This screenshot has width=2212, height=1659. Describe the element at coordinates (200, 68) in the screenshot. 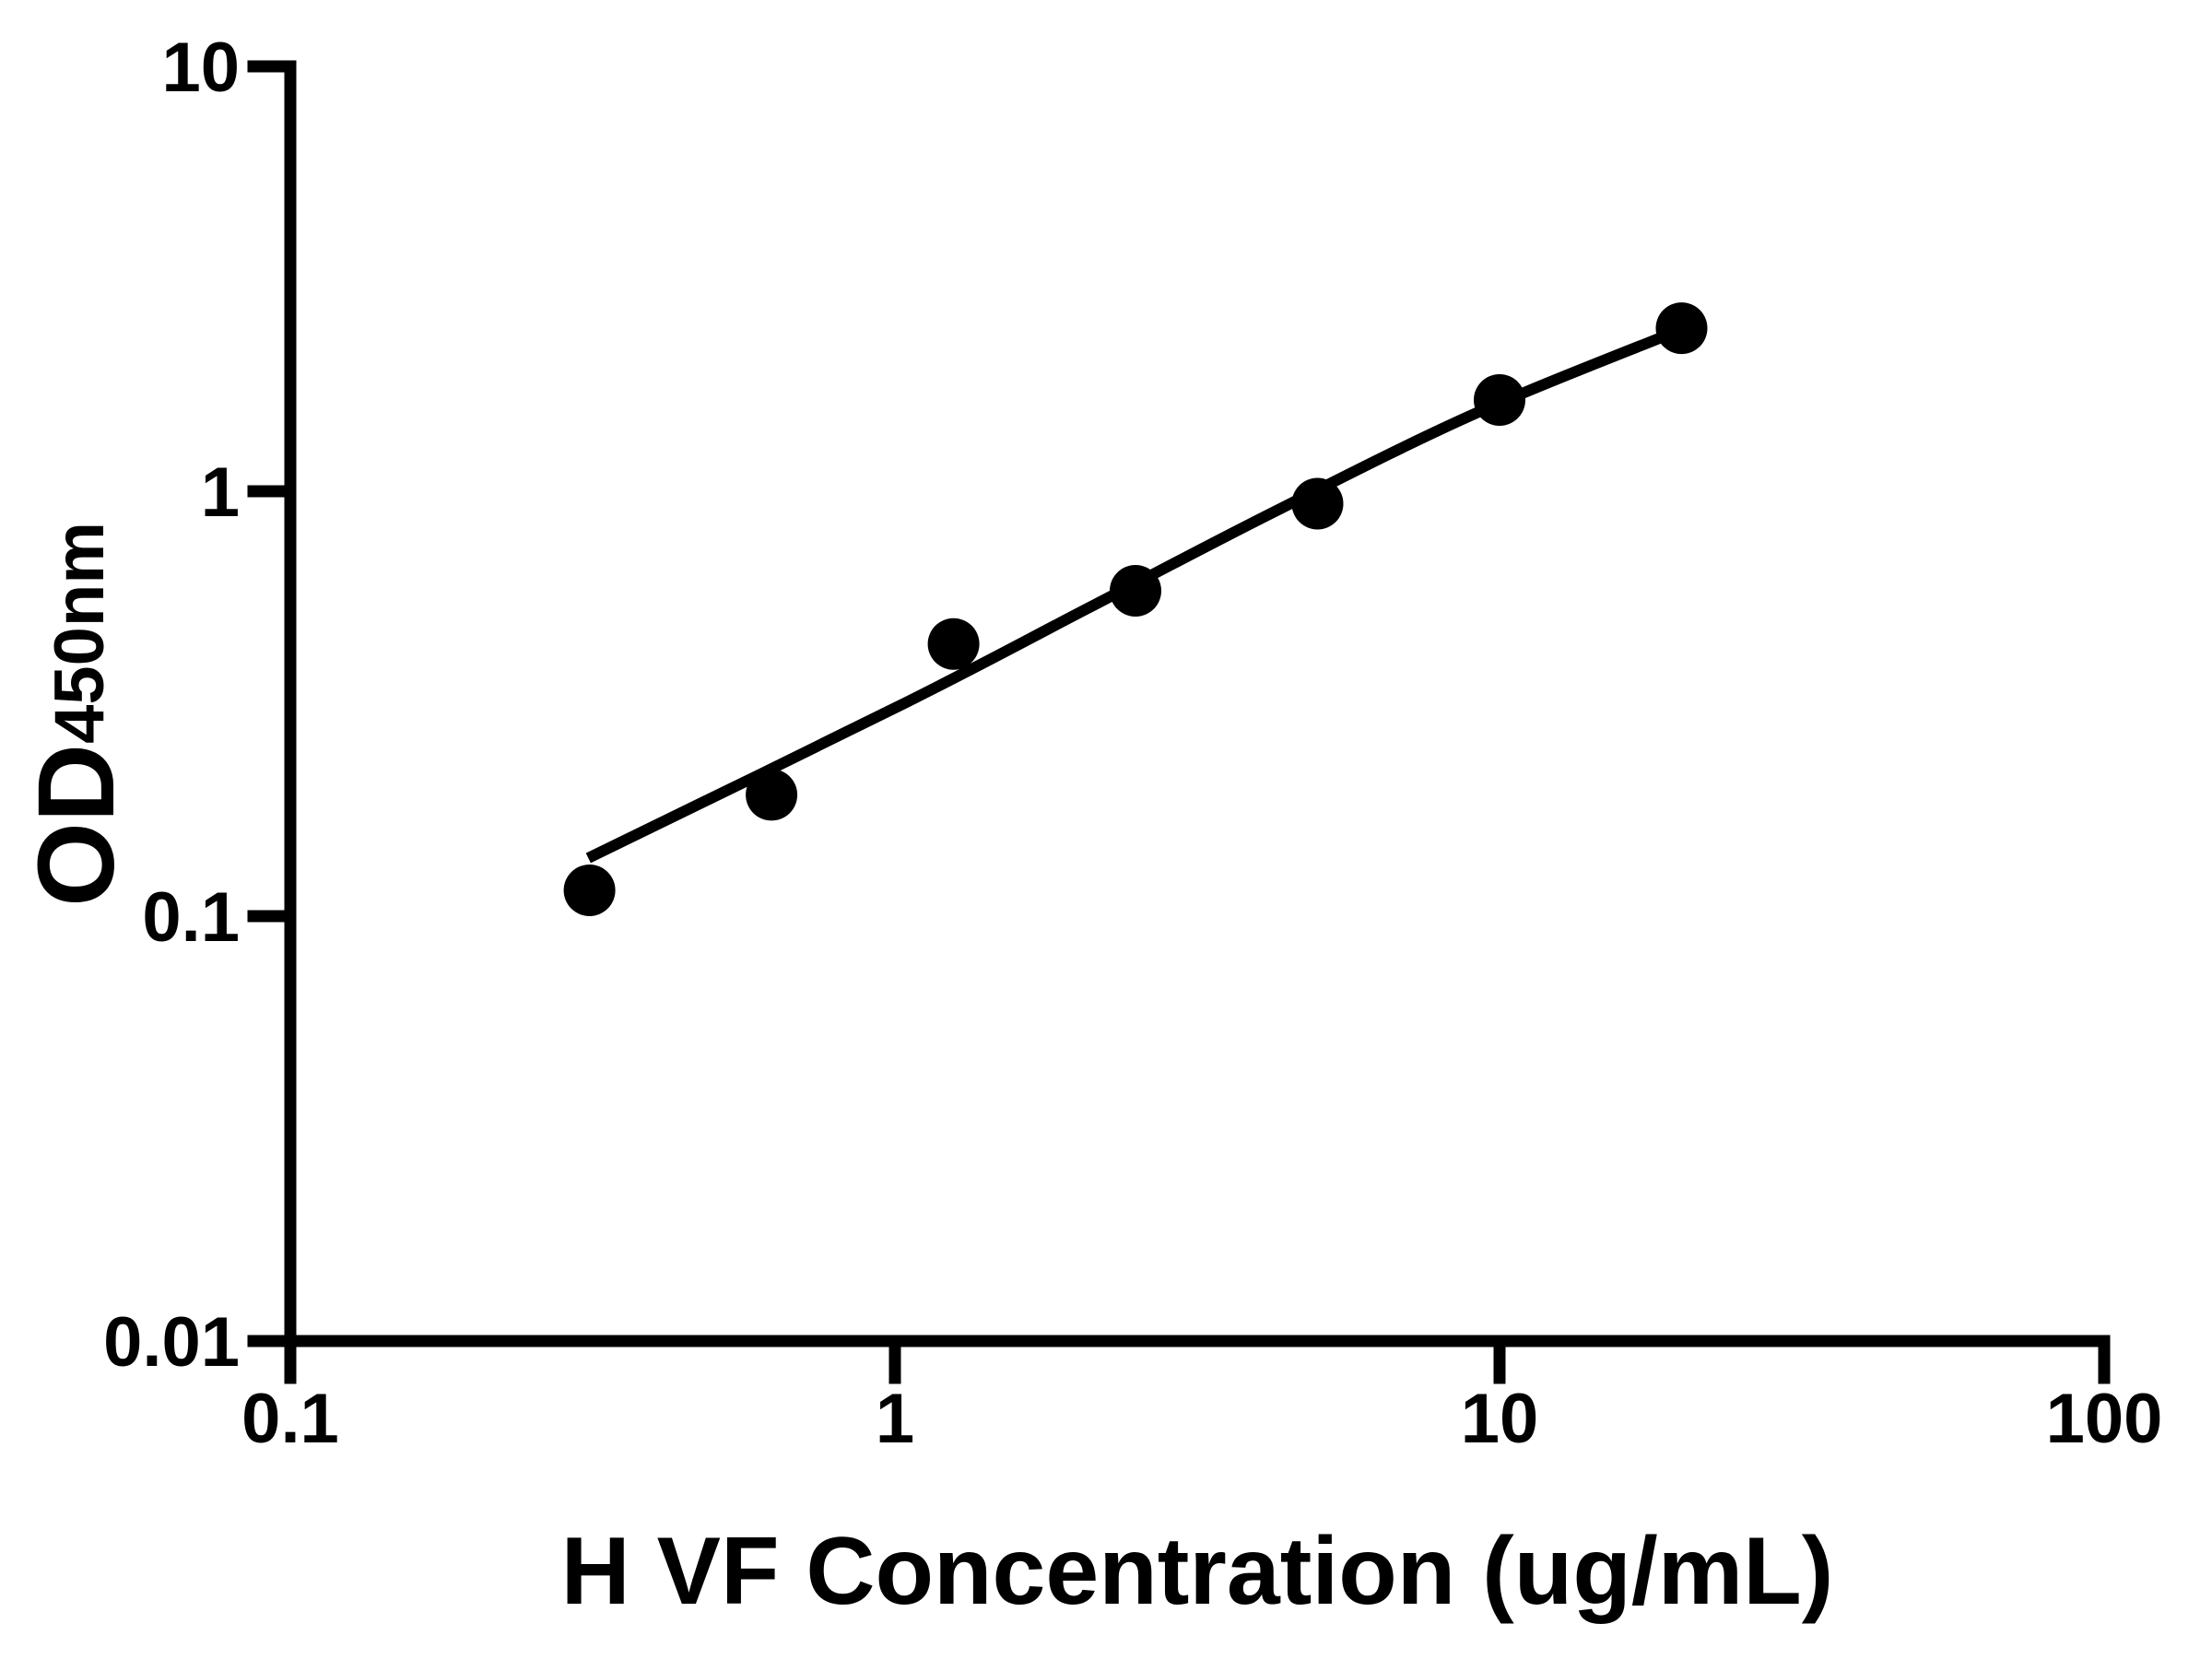

I see `y-tick-label: 10` at that location.